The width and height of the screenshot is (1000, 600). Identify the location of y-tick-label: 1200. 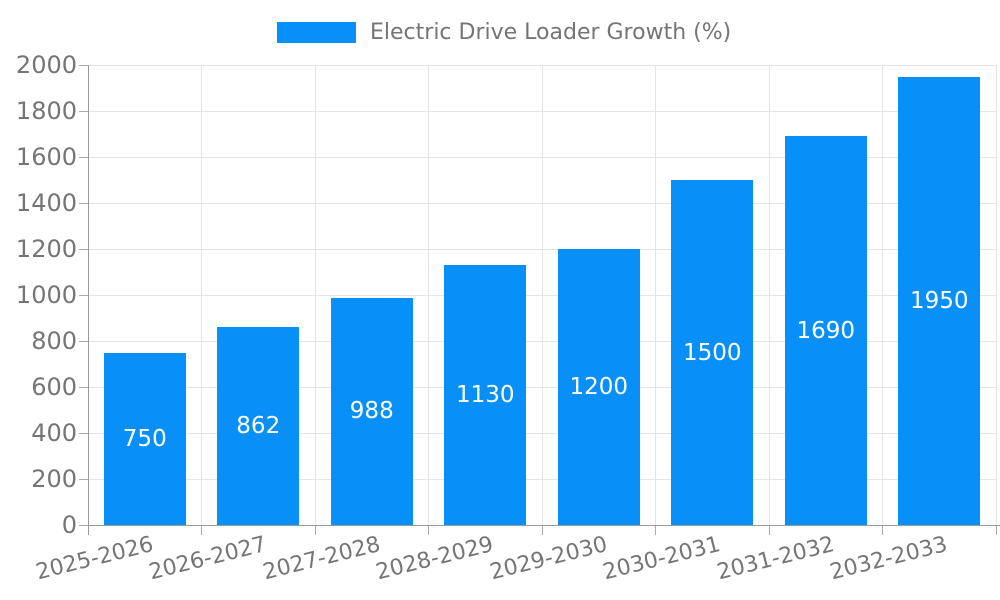
(46, 249).